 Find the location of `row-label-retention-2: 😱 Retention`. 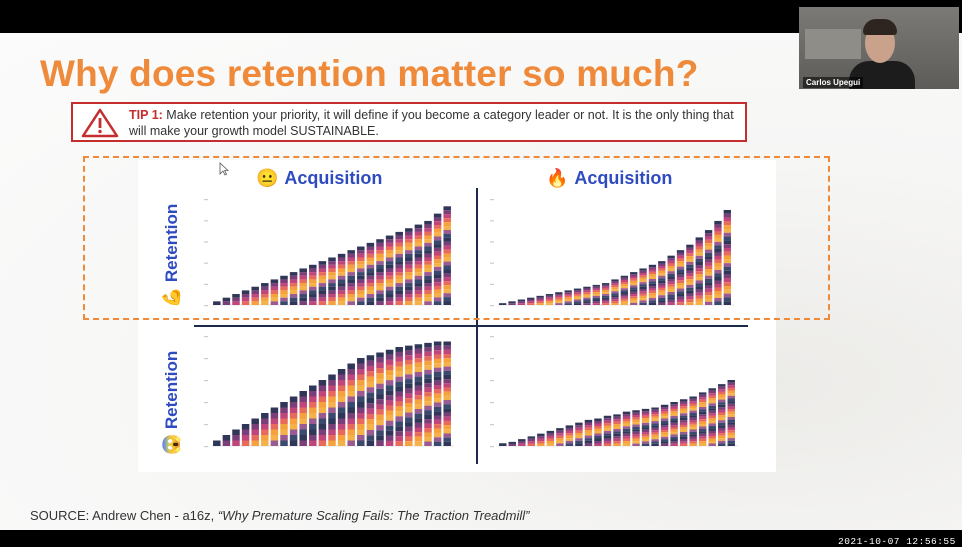

row-label-retention-2: 😱 Retention is located at coordinates (172, 403).